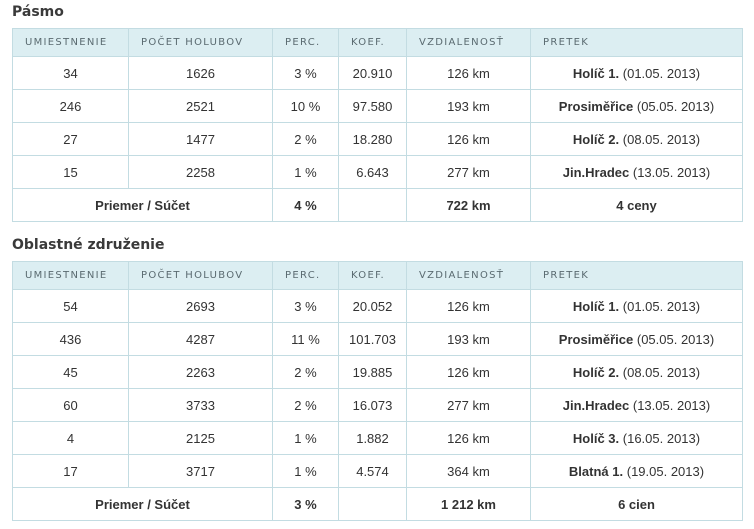 This screenshot has height=529, width=754. Describe the element at coordinates (636, 205) in the screenshot. I see `footer-prizes: 4 ceny` at that location.